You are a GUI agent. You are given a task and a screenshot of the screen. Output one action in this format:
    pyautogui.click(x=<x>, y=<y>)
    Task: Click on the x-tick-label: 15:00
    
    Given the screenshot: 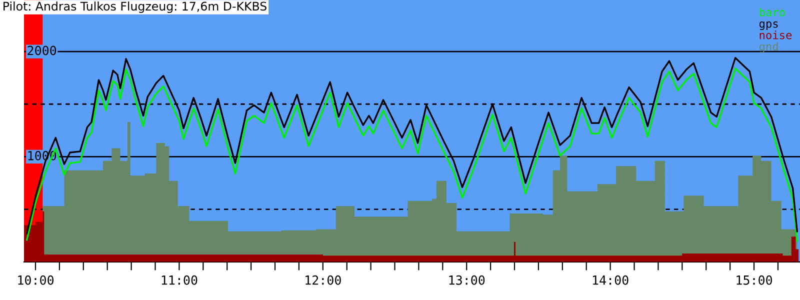 What is the action you would take?
    pyautogui.click(x=754, y=280)
    